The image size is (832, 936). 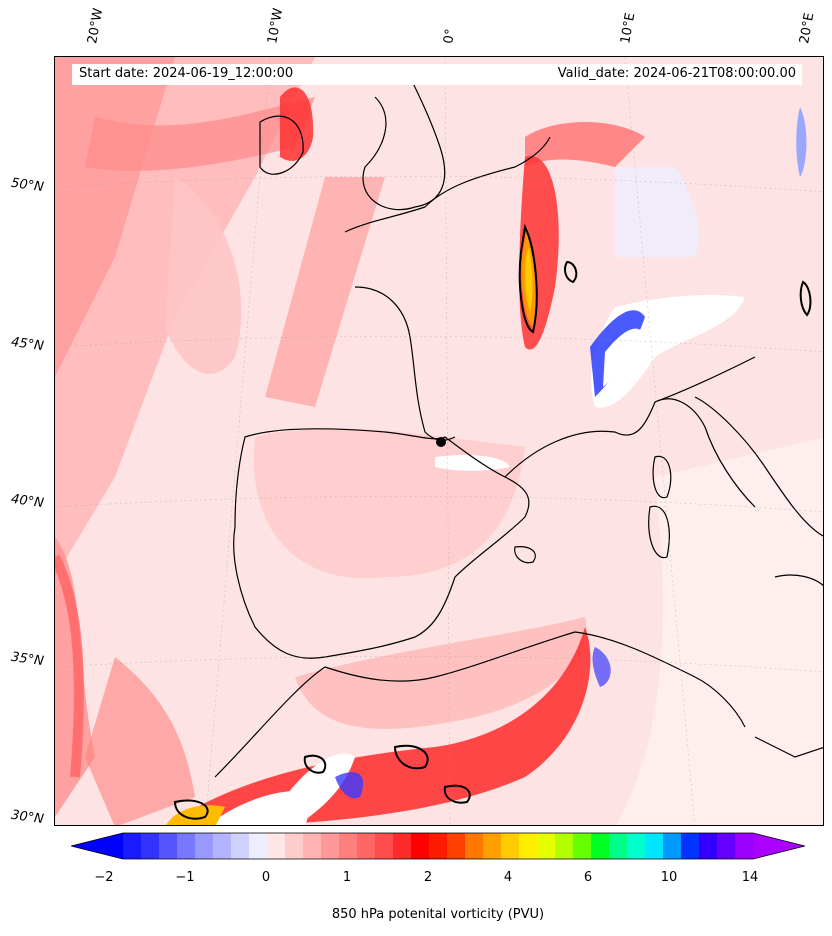 I want to click on lat-label-30n: 30°N, so click(x=27, y=817).